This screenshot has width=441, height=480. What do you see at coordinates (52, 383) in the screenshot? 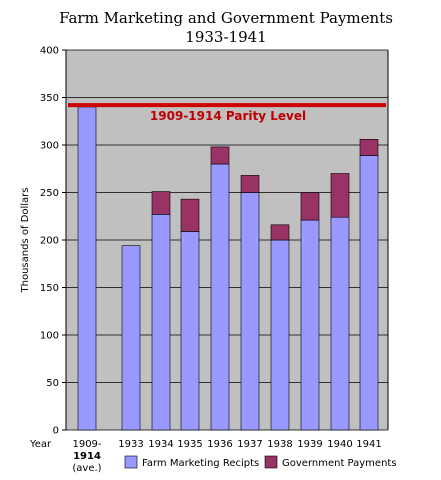
I see `y-tick-label: 50` at bounding box center [52, 383].